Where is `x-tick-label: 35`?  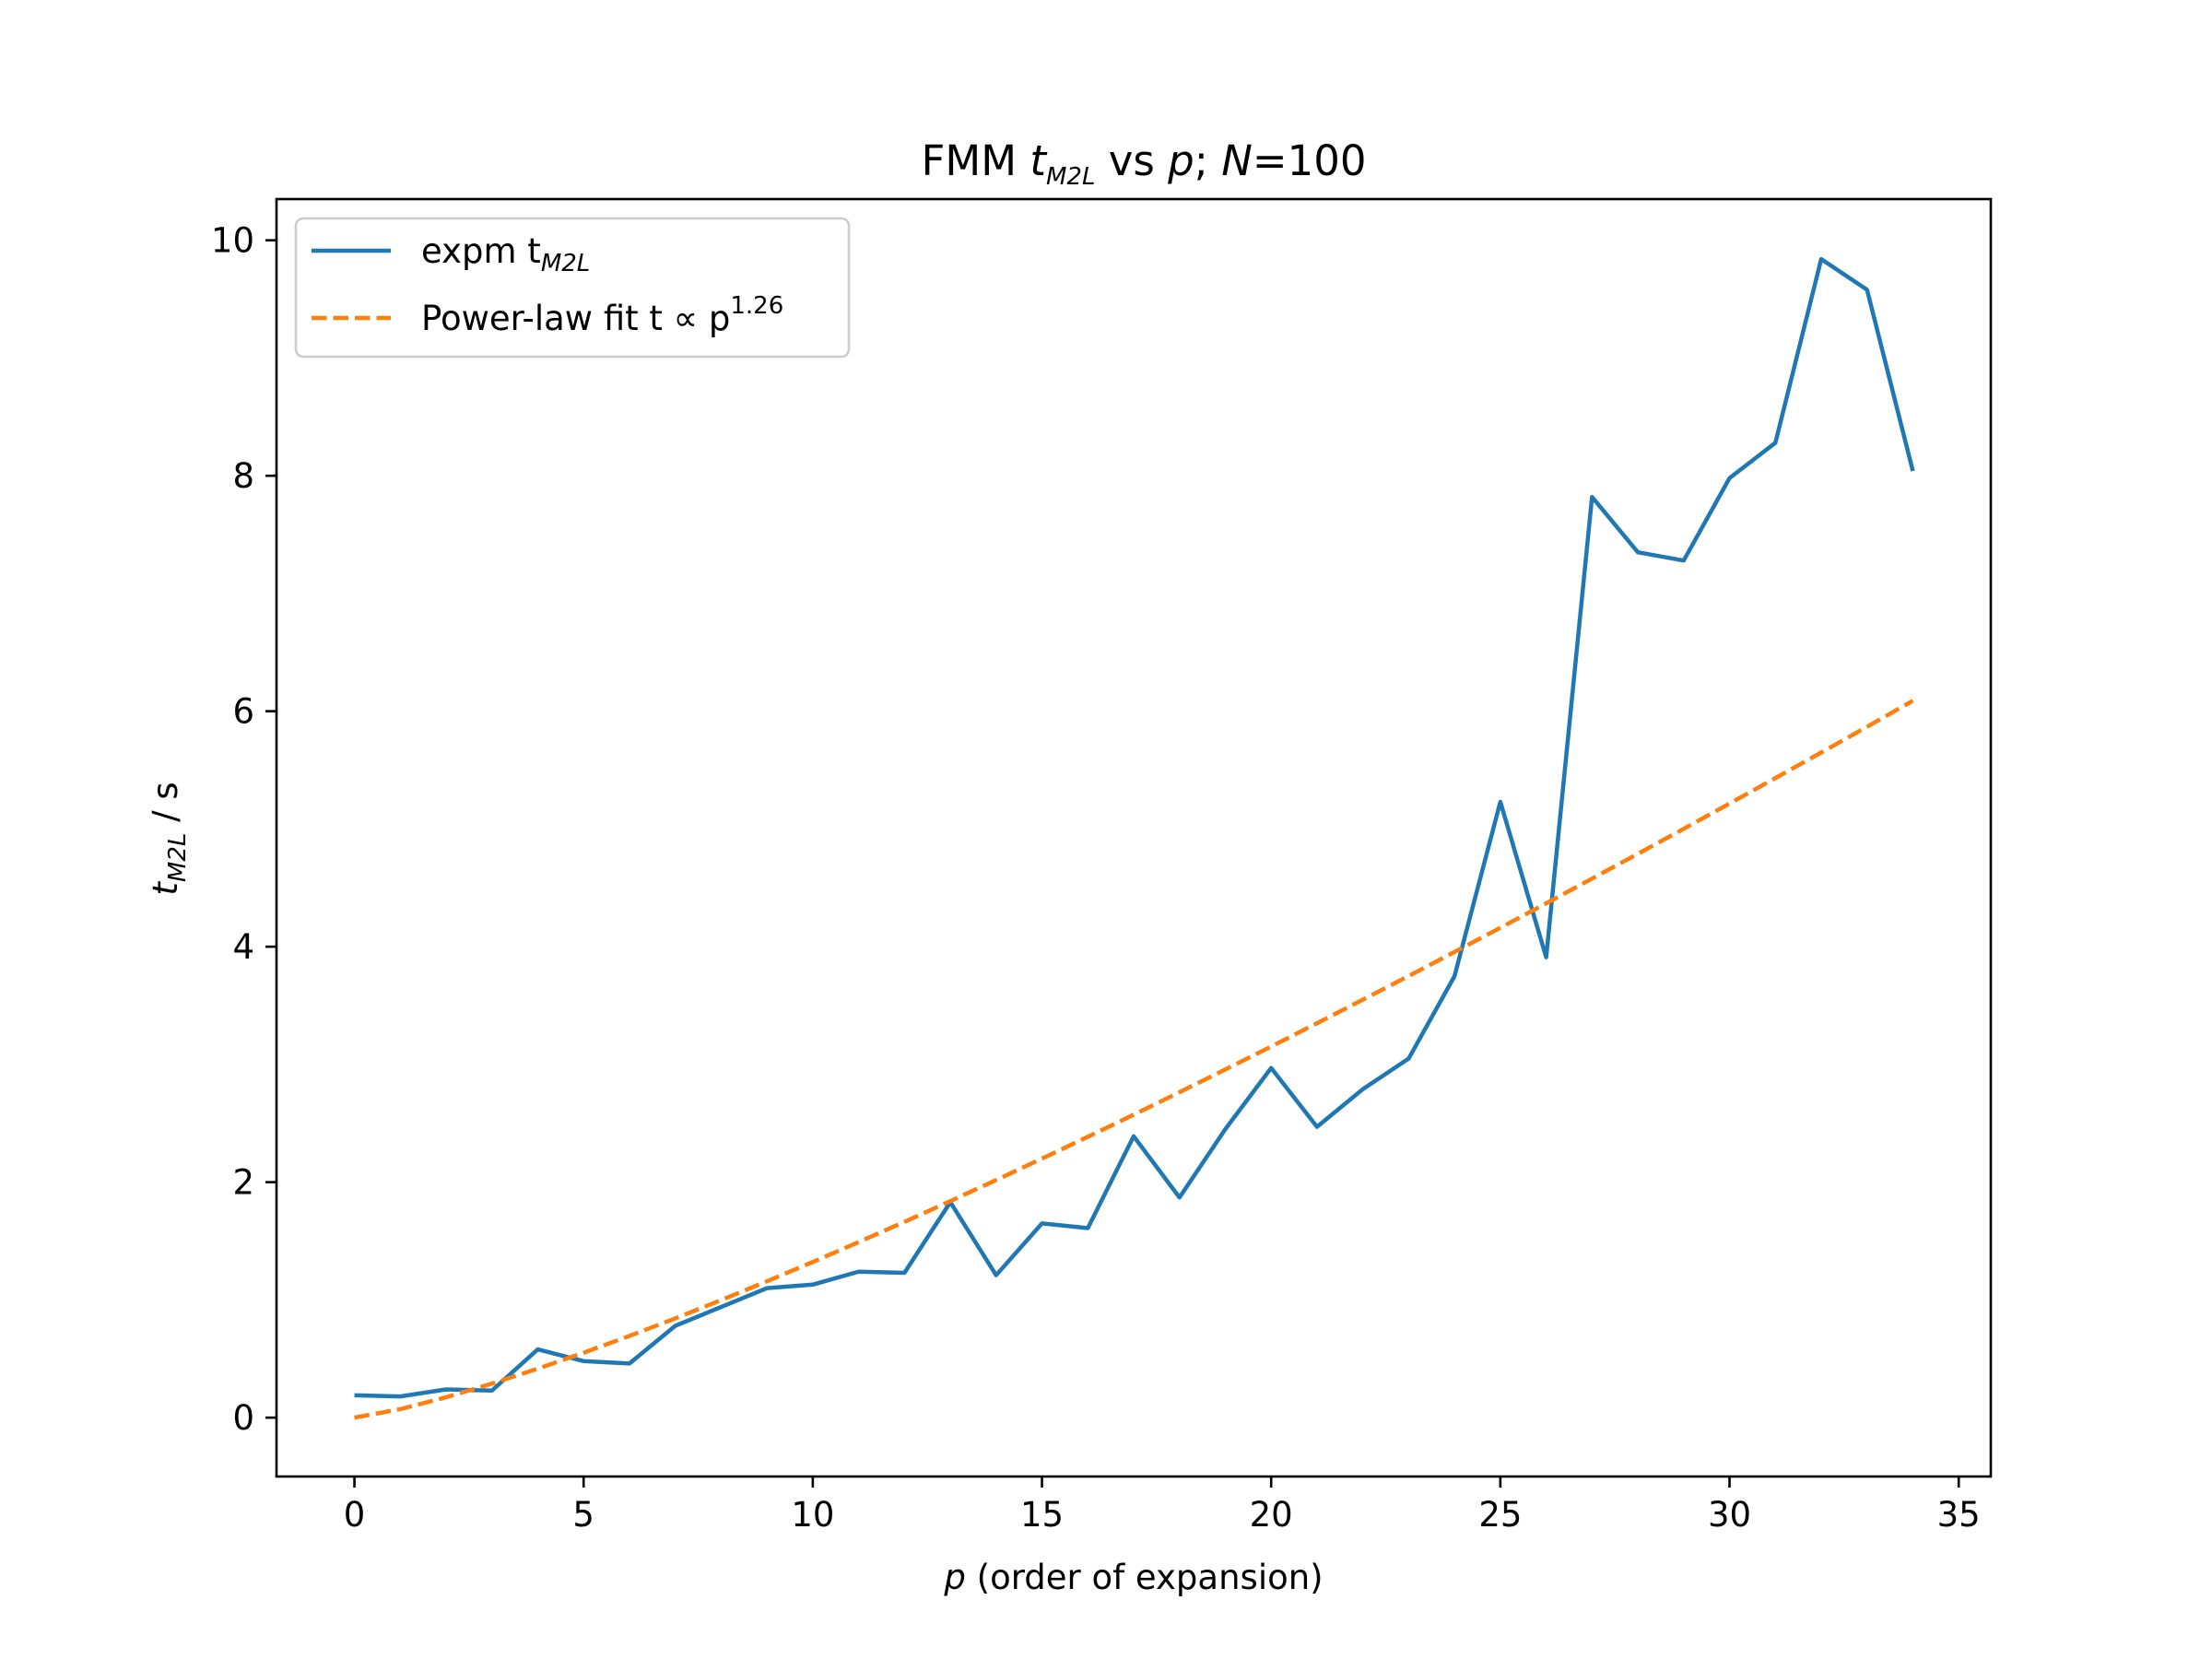 x-tick-label: 35 is located at coordinates (1959, 1515).